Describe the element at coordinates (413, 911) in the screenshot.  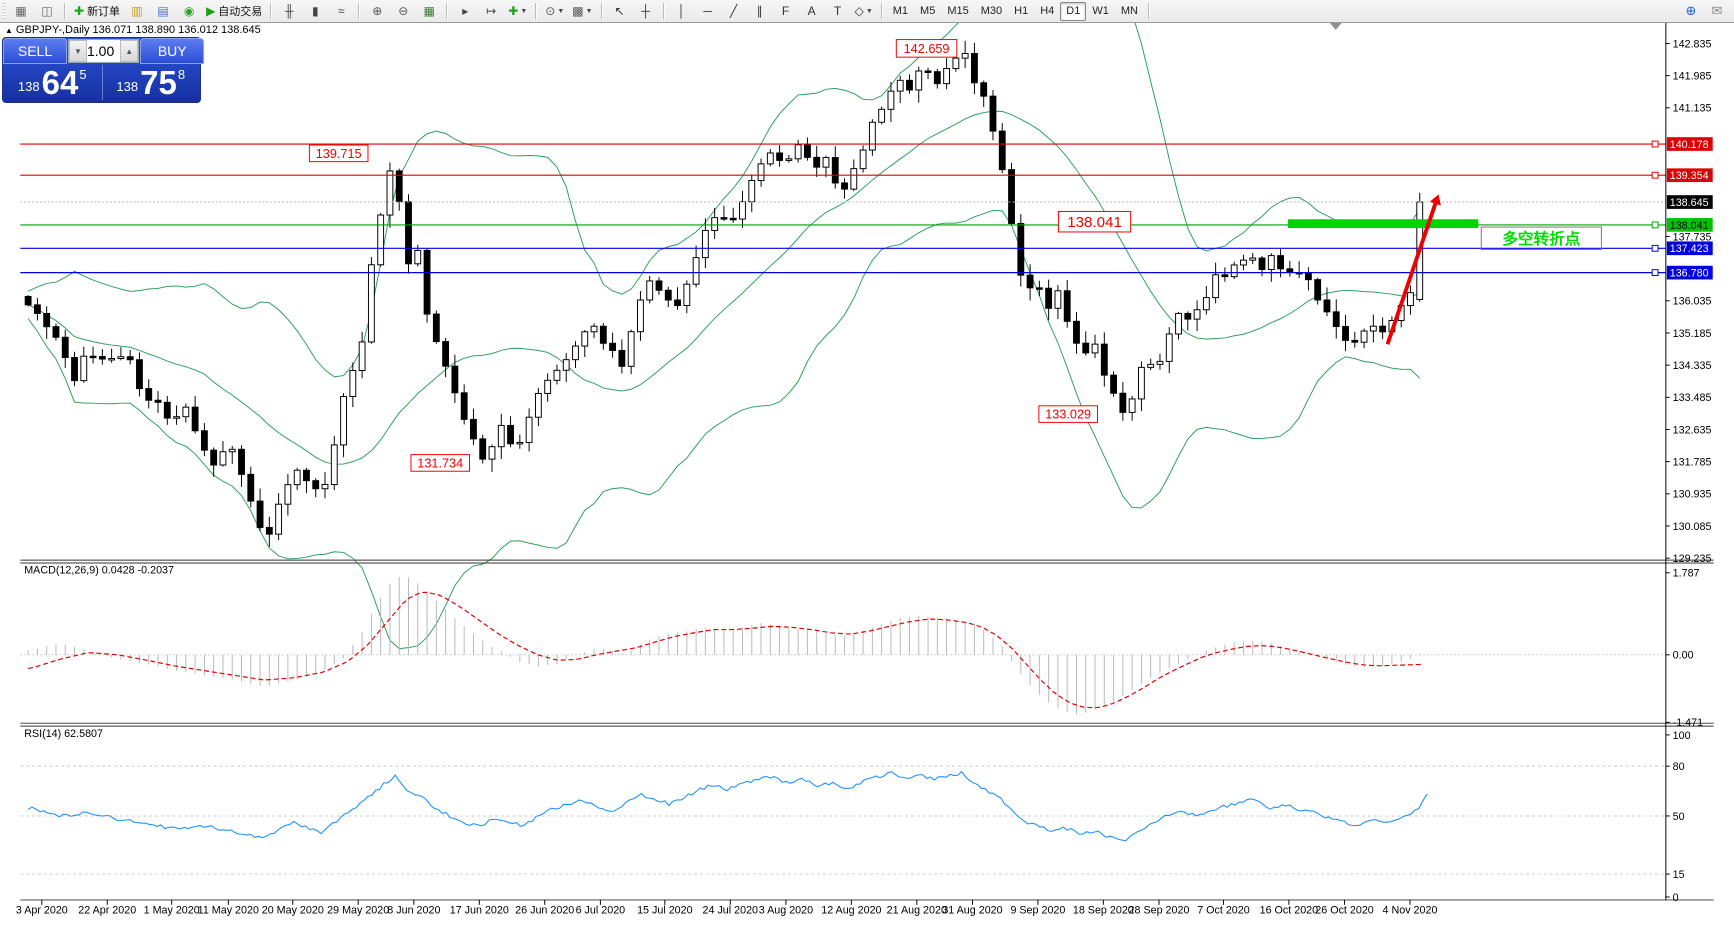
I see `date-axis-label: 8 Jun 2020` at that location.